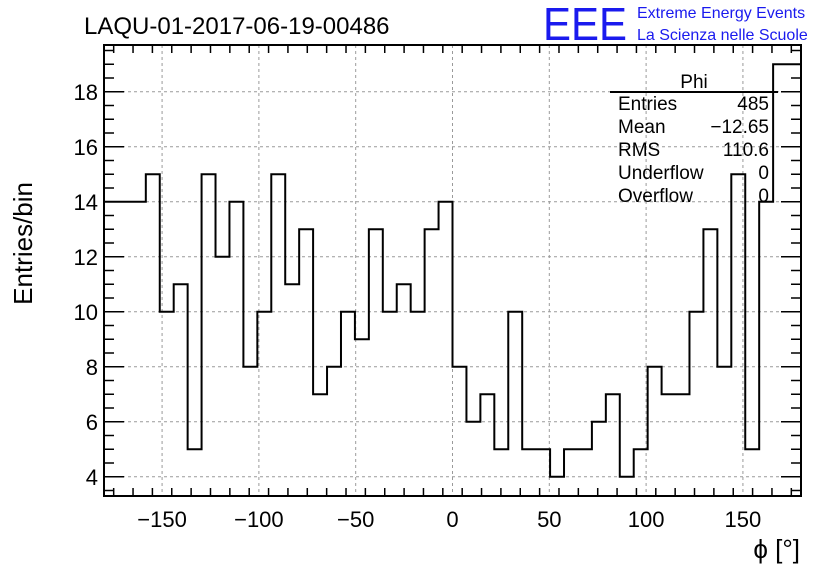 The image size is (836, 572). I want to click on y-tick-label: 8, so click(92, 367).